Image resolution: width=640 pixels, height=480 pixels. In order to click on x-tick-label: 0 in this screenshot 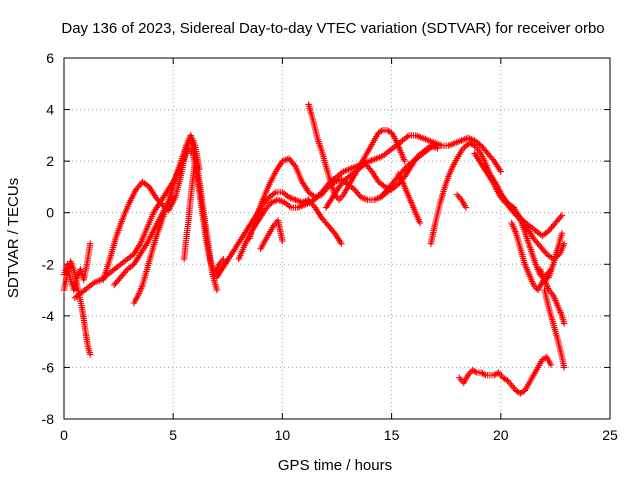, I will do `click(64, 435)`.